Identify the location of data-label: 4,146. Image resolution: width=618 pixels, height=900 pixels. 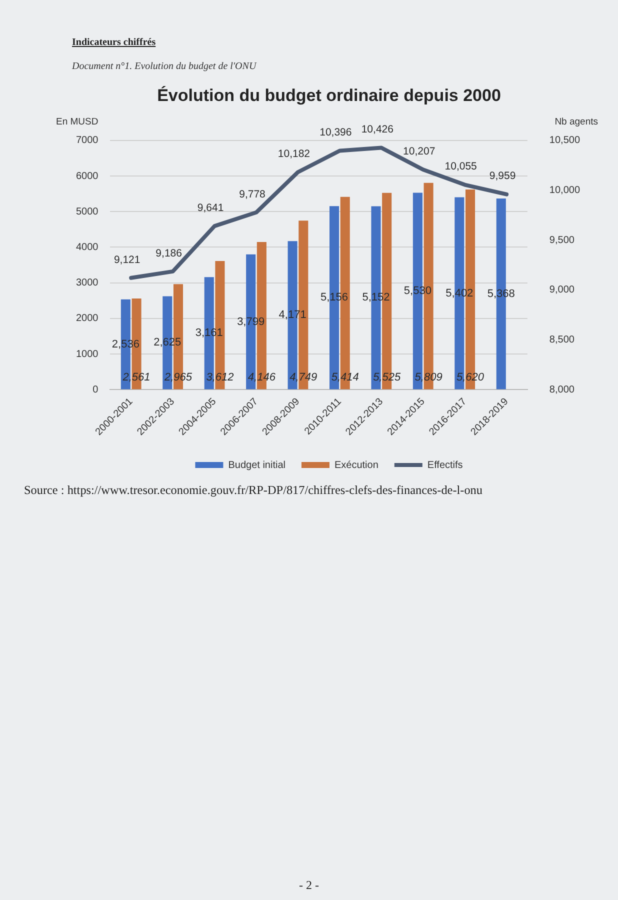
(262, 377).